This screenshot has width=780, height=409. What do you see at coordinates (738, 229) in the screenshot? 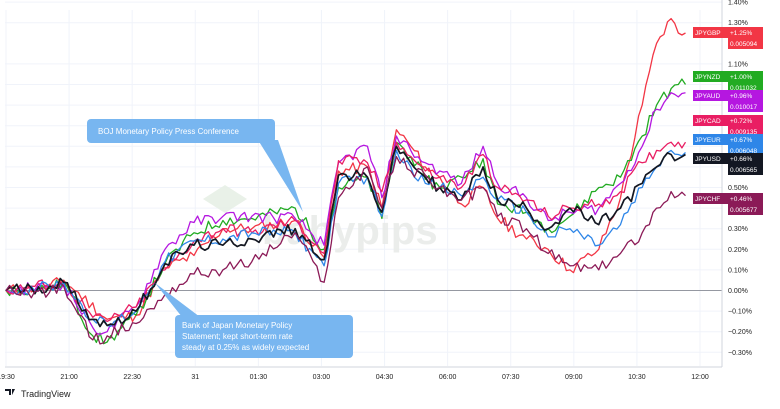
I see `y-tick-label: 0.30%` at bounding box center [738, 229].